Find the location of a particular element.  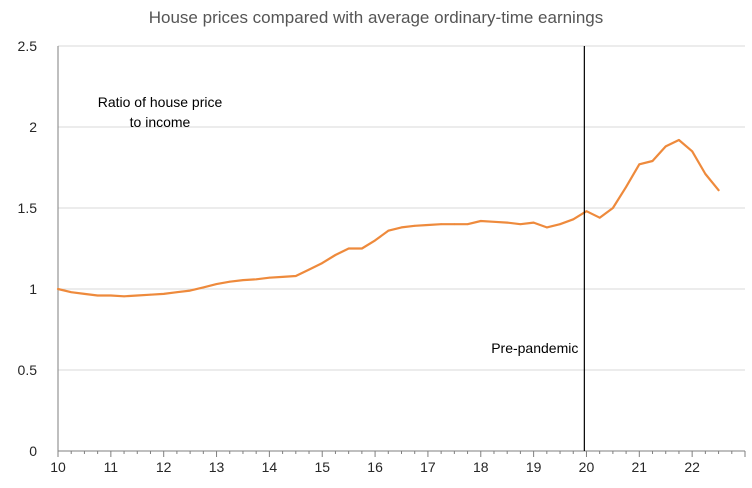

x-tick-label: 21 is located at coordinates (640, 467).